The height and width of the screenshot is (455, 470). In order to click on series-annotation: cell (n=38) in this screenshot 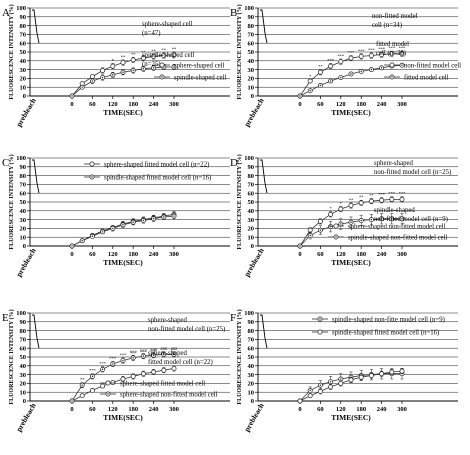, I will do `click(391, 53)`.